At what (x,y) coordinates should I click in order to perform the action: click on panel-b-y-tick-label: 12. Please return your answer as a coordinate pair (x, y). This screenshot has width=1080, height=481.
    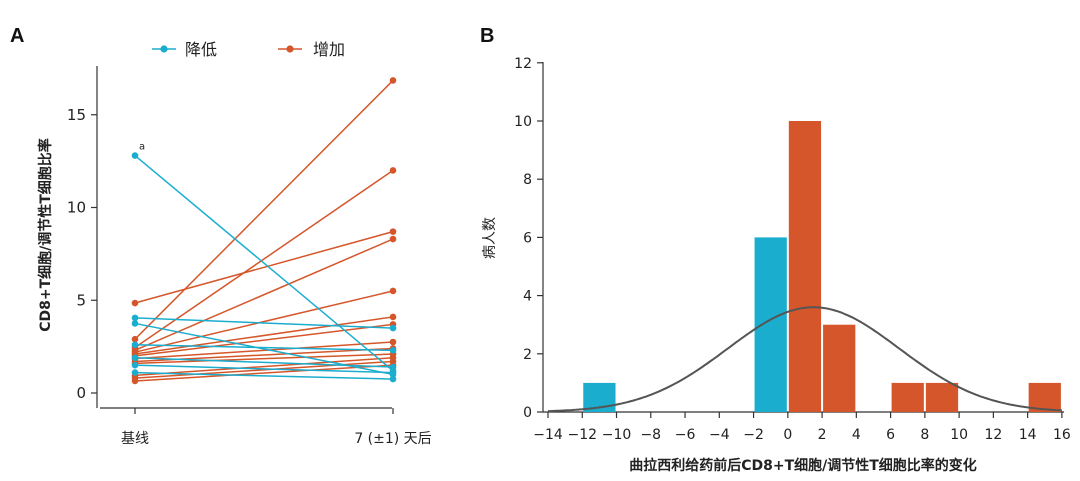
    Looking at the image, I should click on (523, 64).